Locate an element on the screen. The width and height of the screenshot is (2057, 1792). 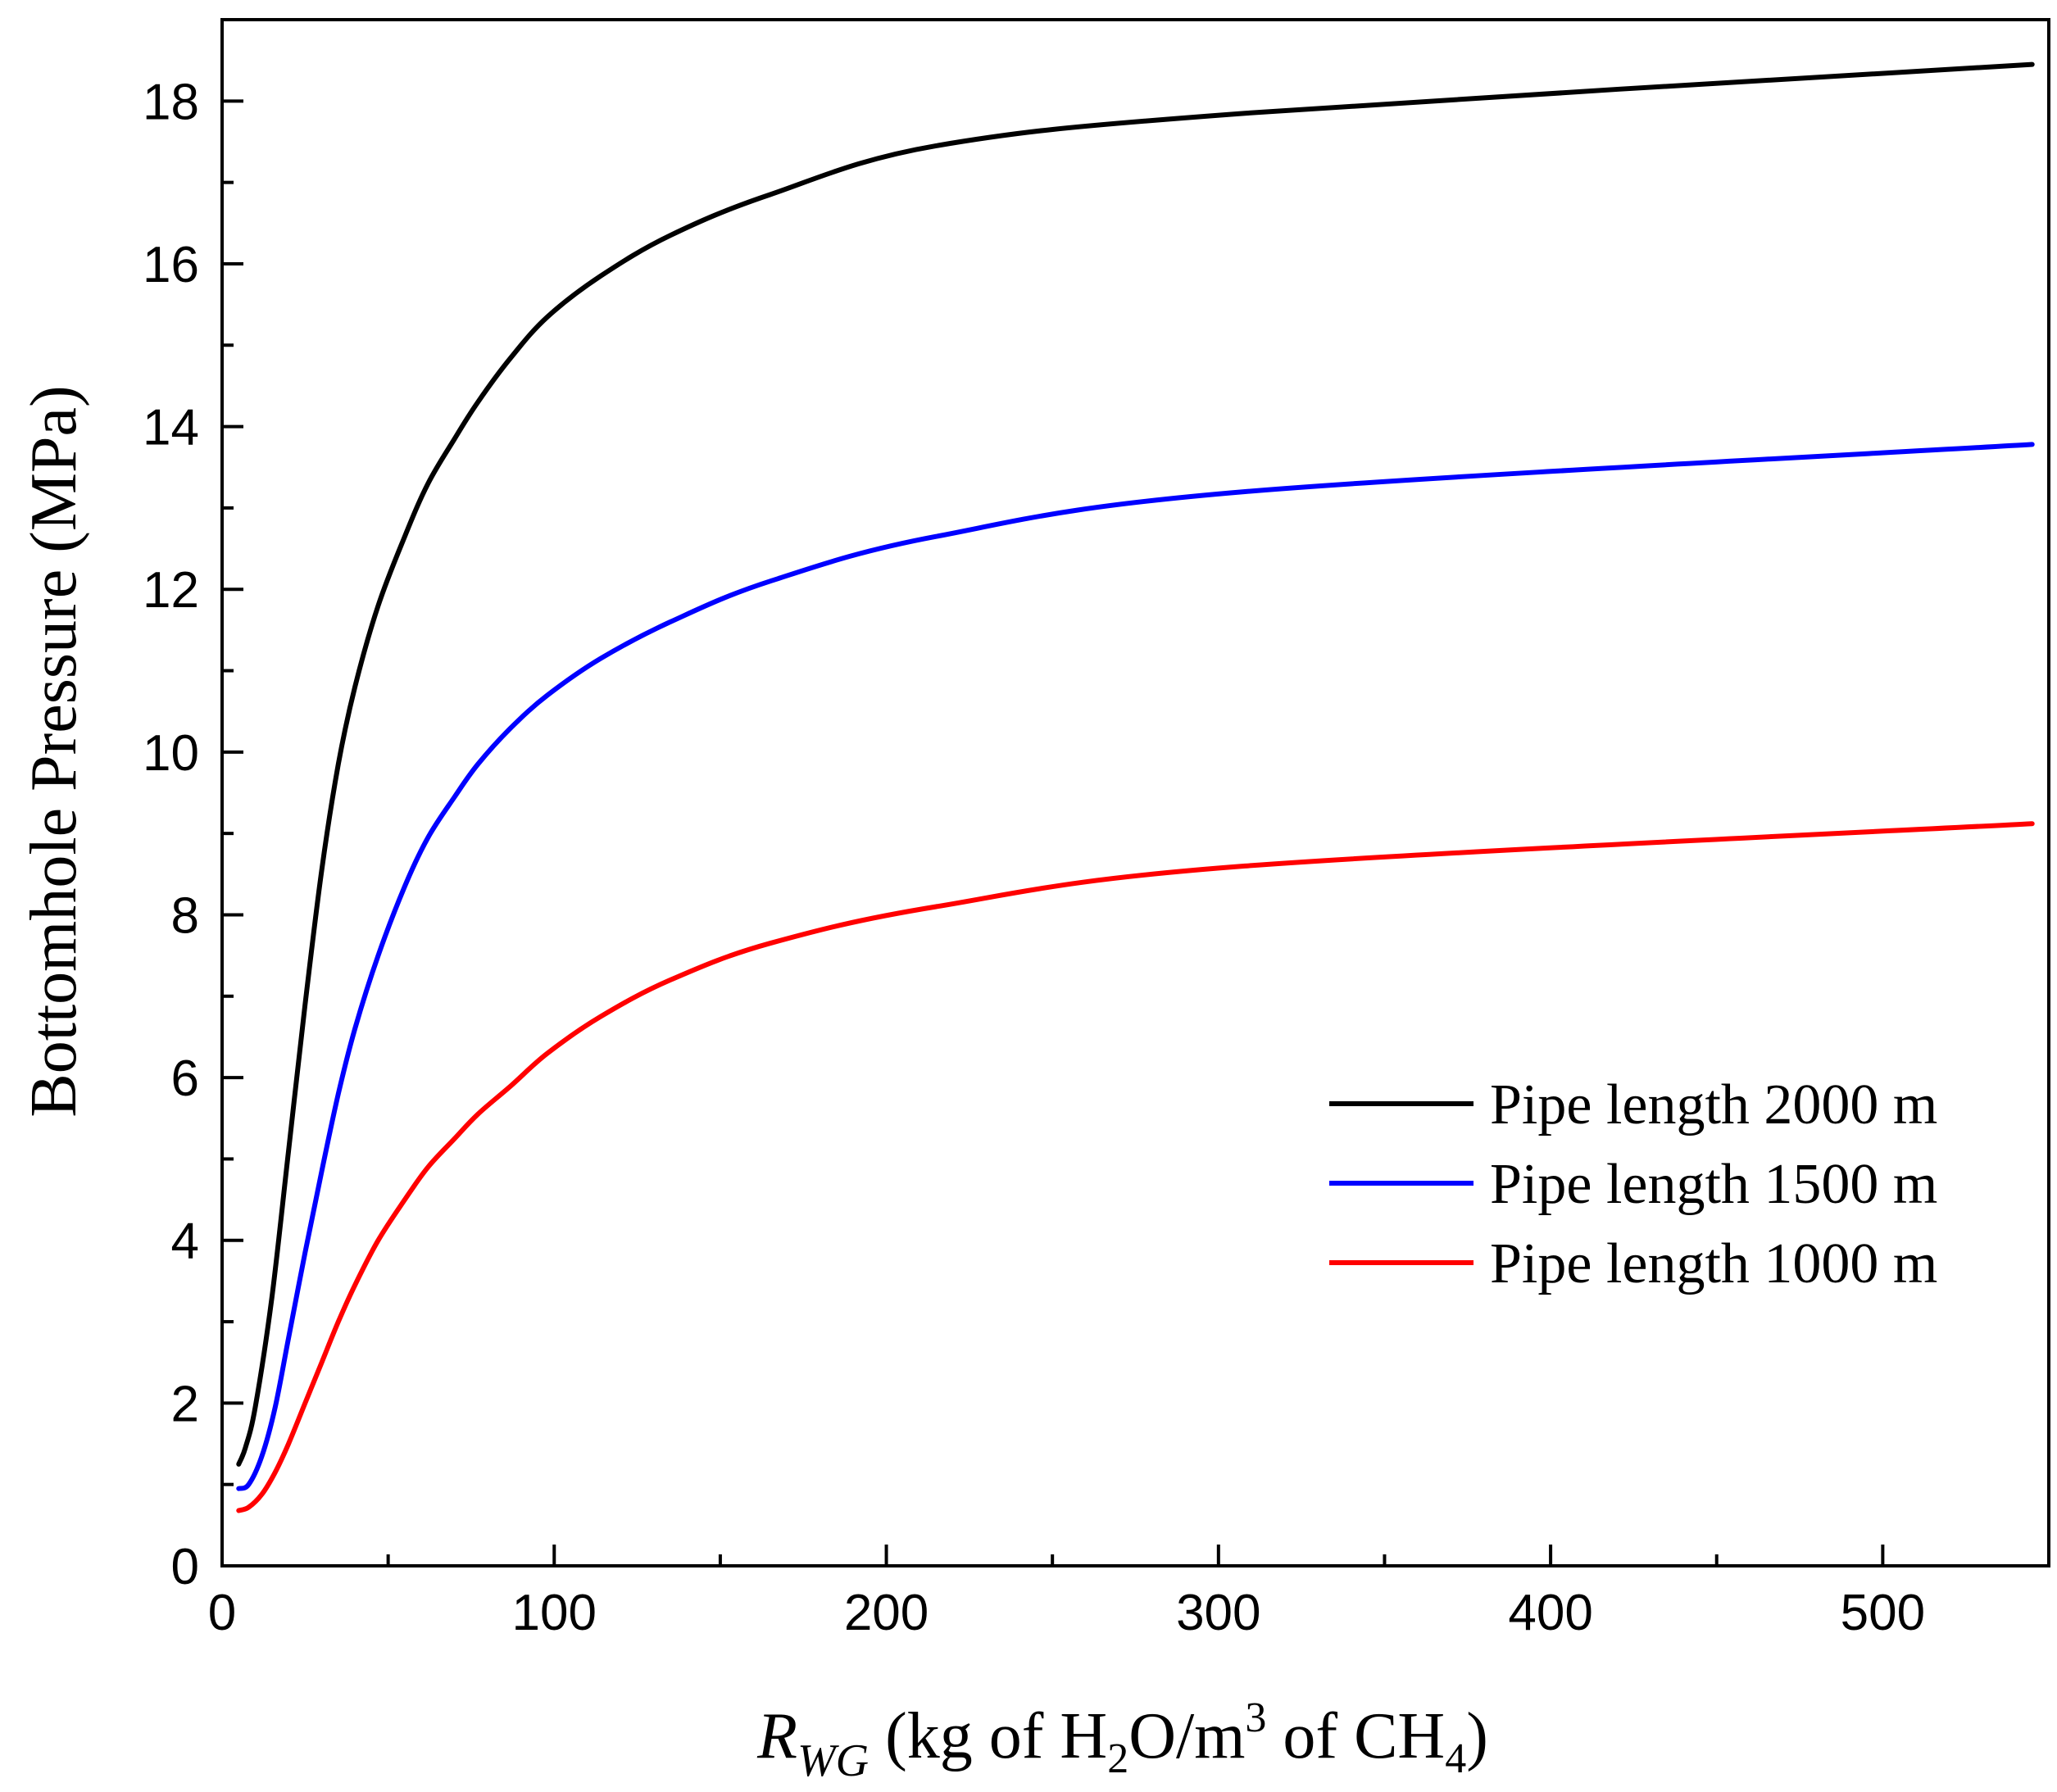
x-axis-title-of: of CH is located at coordinates (1355, 1736).